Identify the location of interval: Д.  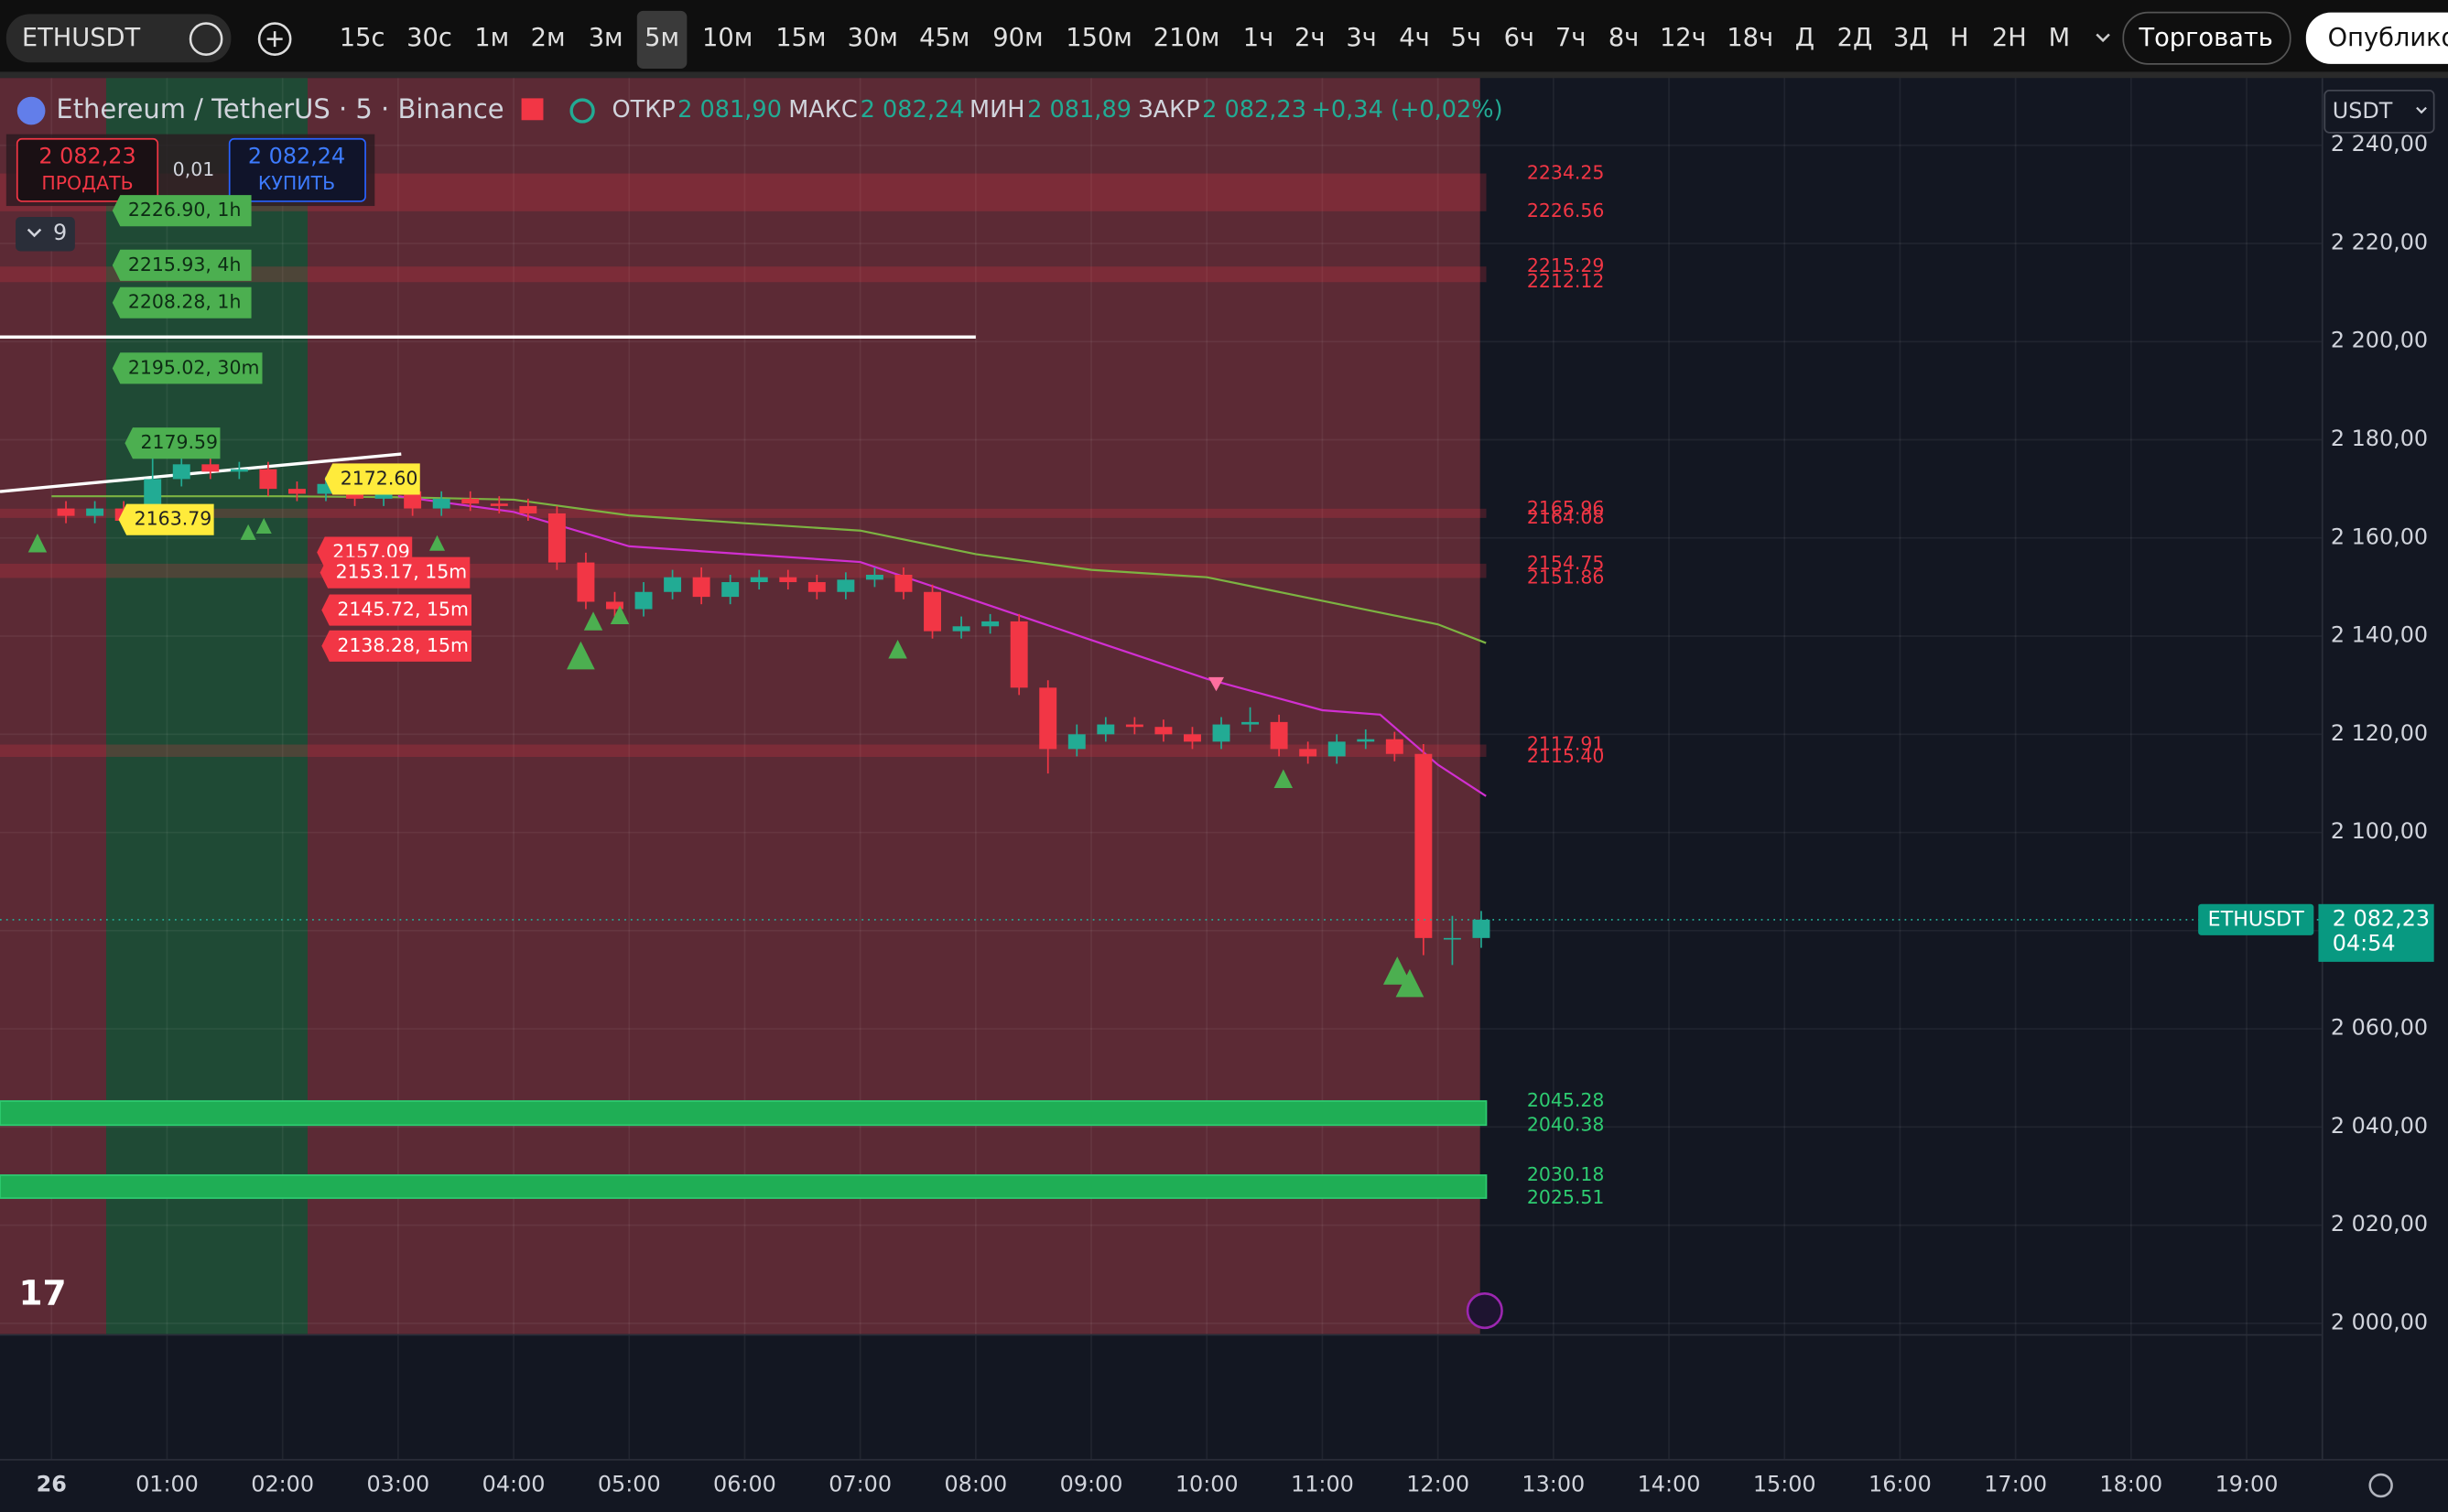
(1804, 38).